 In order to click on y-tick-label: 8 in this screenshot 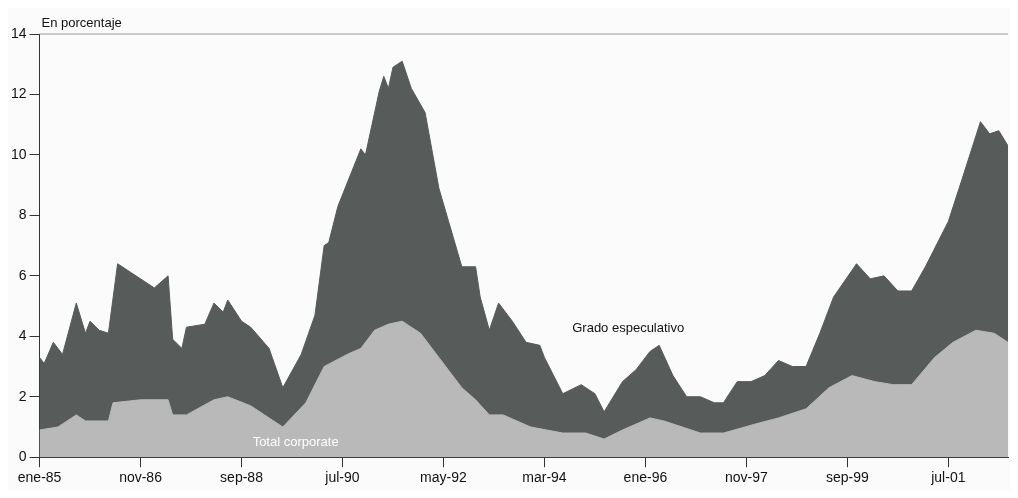, I will do `click(22, 214)`.